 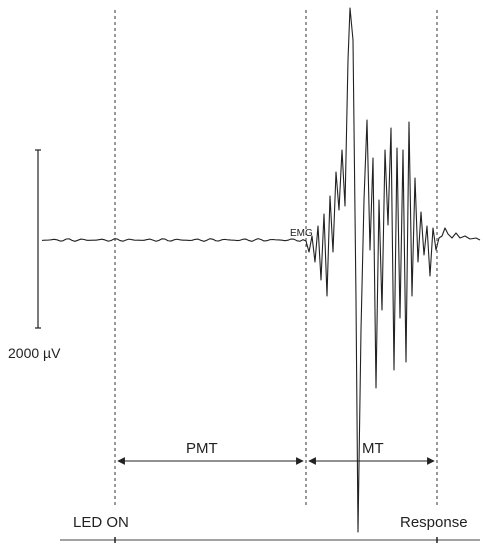 What do you see at coordinates (373, 448) in the screenshot?
I see `mt-label: MT` at bounding box center [373, 448].